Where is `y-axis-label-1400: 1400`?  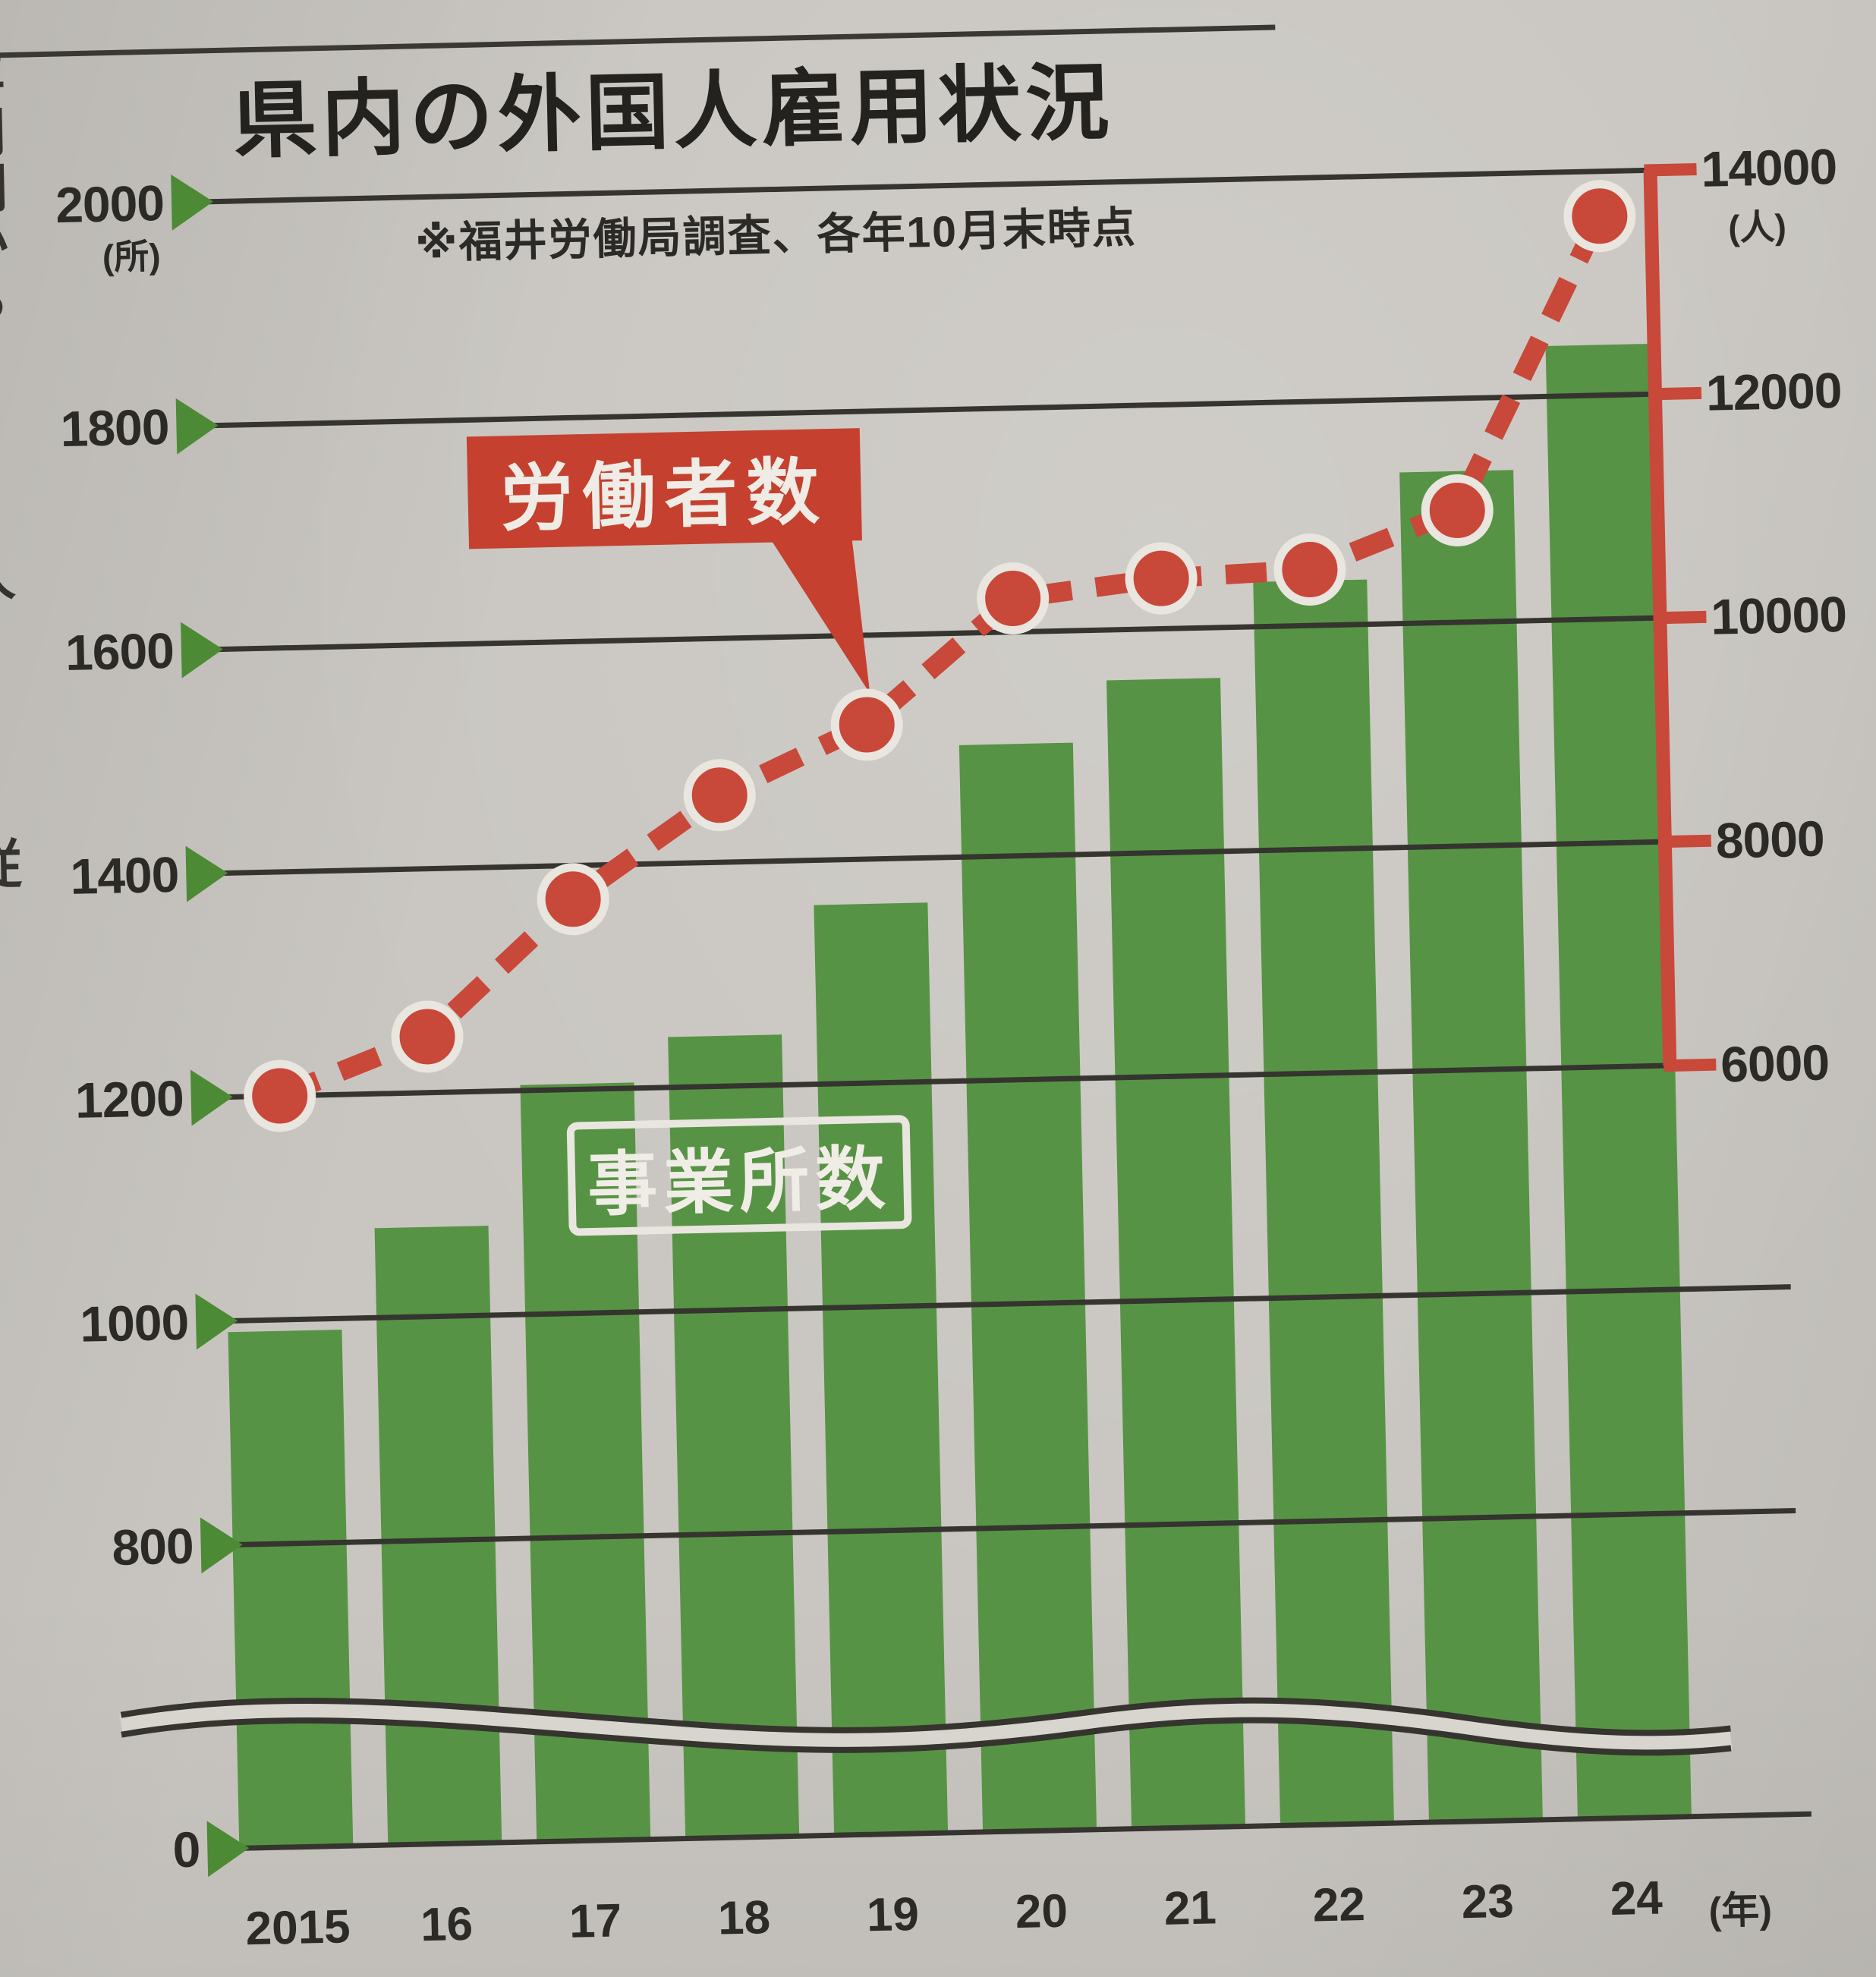 y-axis-label-1400: 1400 is located at coordinates (124, 875).